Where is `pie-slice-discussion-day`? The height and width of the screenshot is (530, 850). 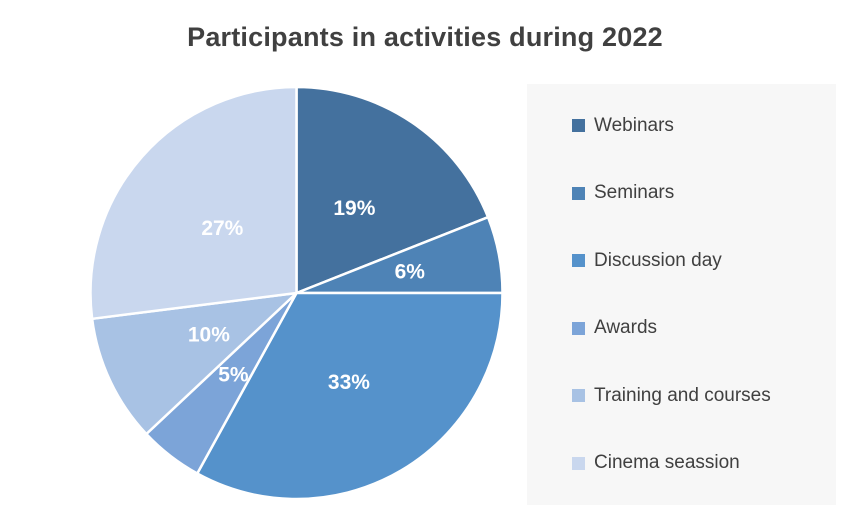 pie-slice-discussion-day is located at coordinates (350, 396).